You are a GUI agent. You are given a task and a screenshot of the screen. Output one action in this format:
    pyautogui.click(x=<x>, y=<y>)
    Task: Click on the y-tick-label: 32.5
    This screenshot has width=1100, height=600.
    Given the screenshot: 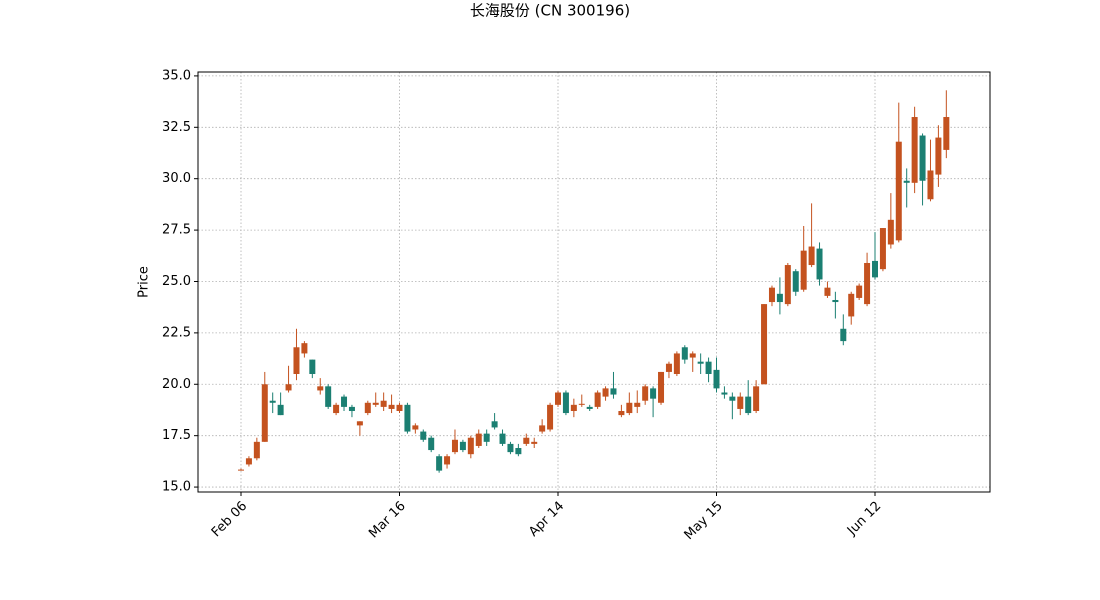 What is the action you would take?
    pyautogui.click(x=176, y=127)
    